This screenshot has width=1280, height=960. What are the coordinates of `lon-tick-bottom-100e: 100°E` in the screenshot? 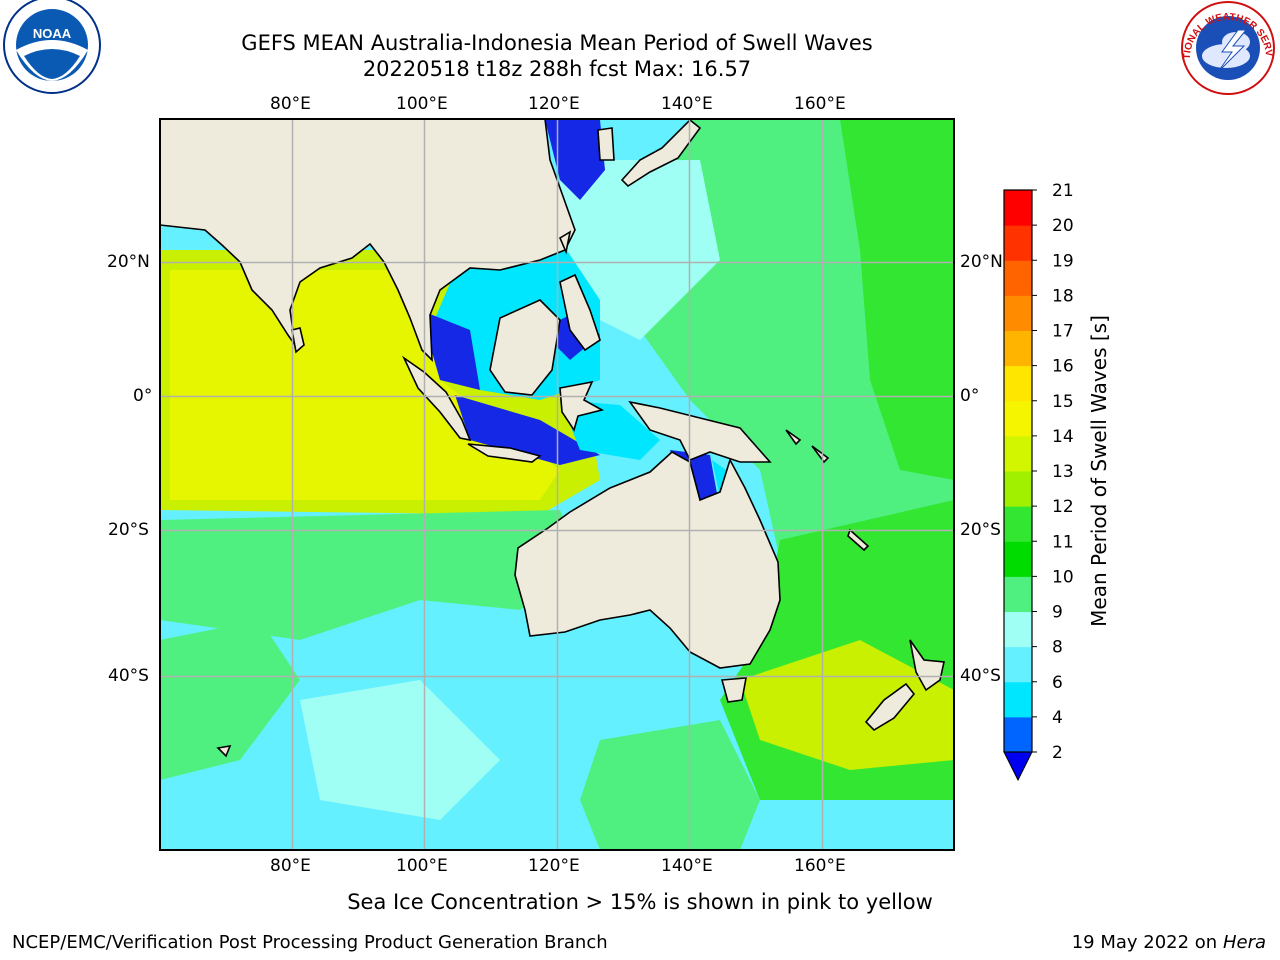 It's located at (422, 866).